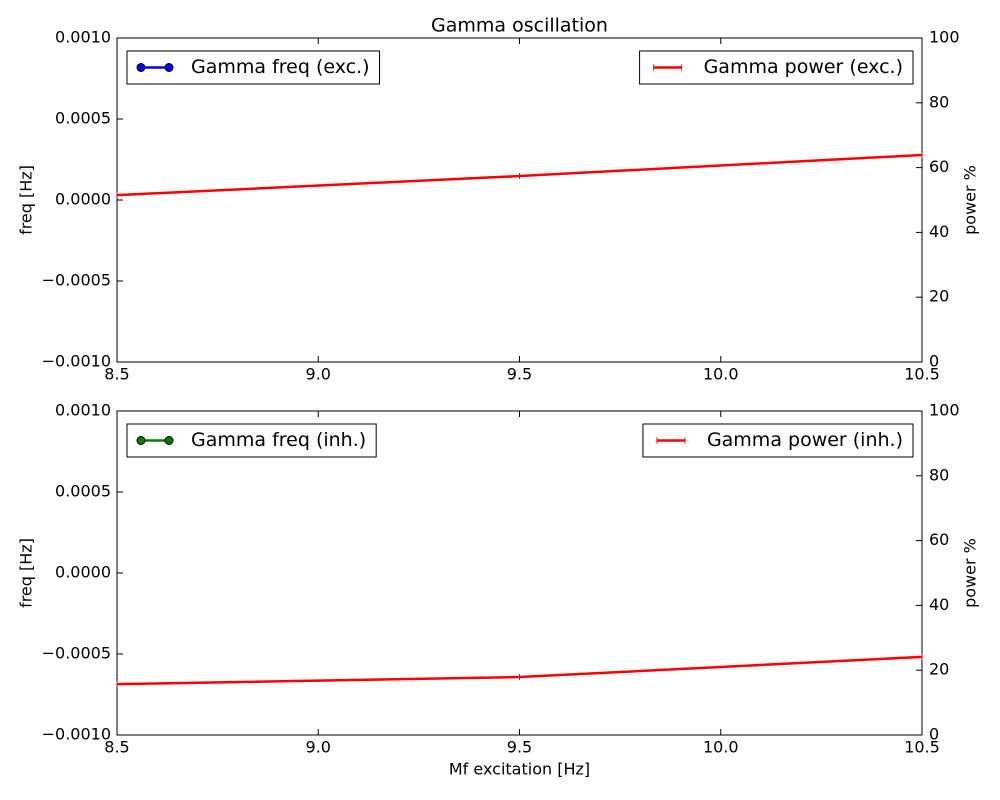  I want to click on legend-label: Gamma power (exc.), so click(803, 67).